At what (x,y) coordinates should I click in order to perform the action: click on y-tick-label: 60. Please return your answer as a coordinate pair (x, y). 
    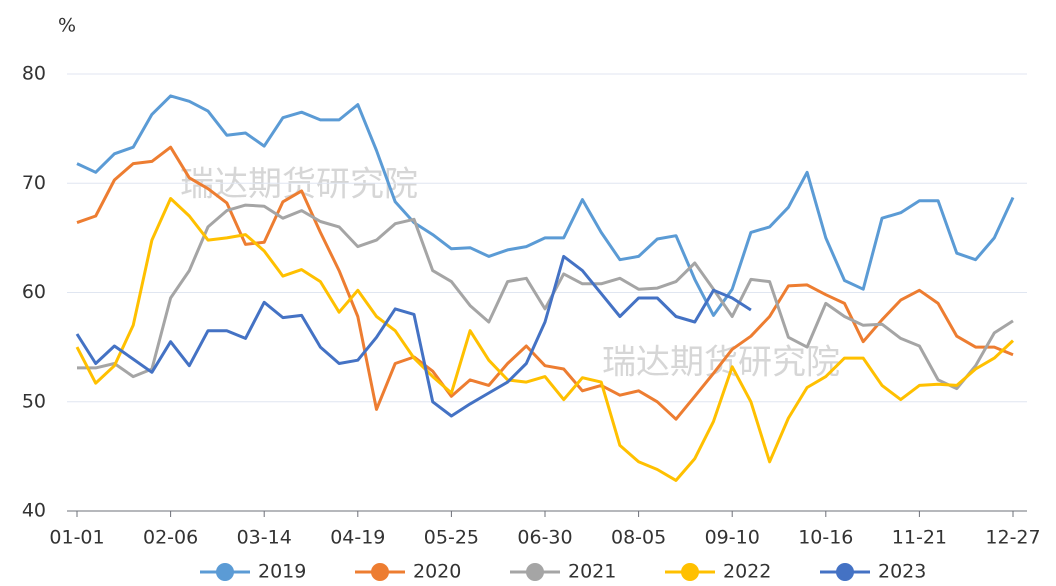
    Looking at the image, I should click on (34, 292).